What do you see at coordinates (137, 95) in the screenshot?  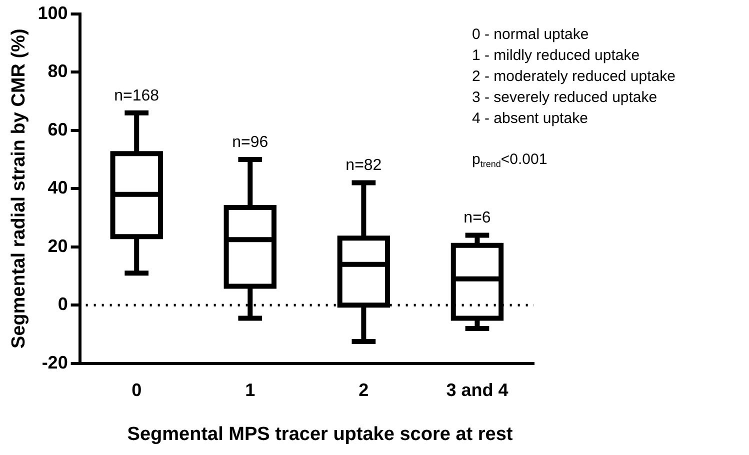 I see `annotation: n=168` at bounding box center [137, 95].